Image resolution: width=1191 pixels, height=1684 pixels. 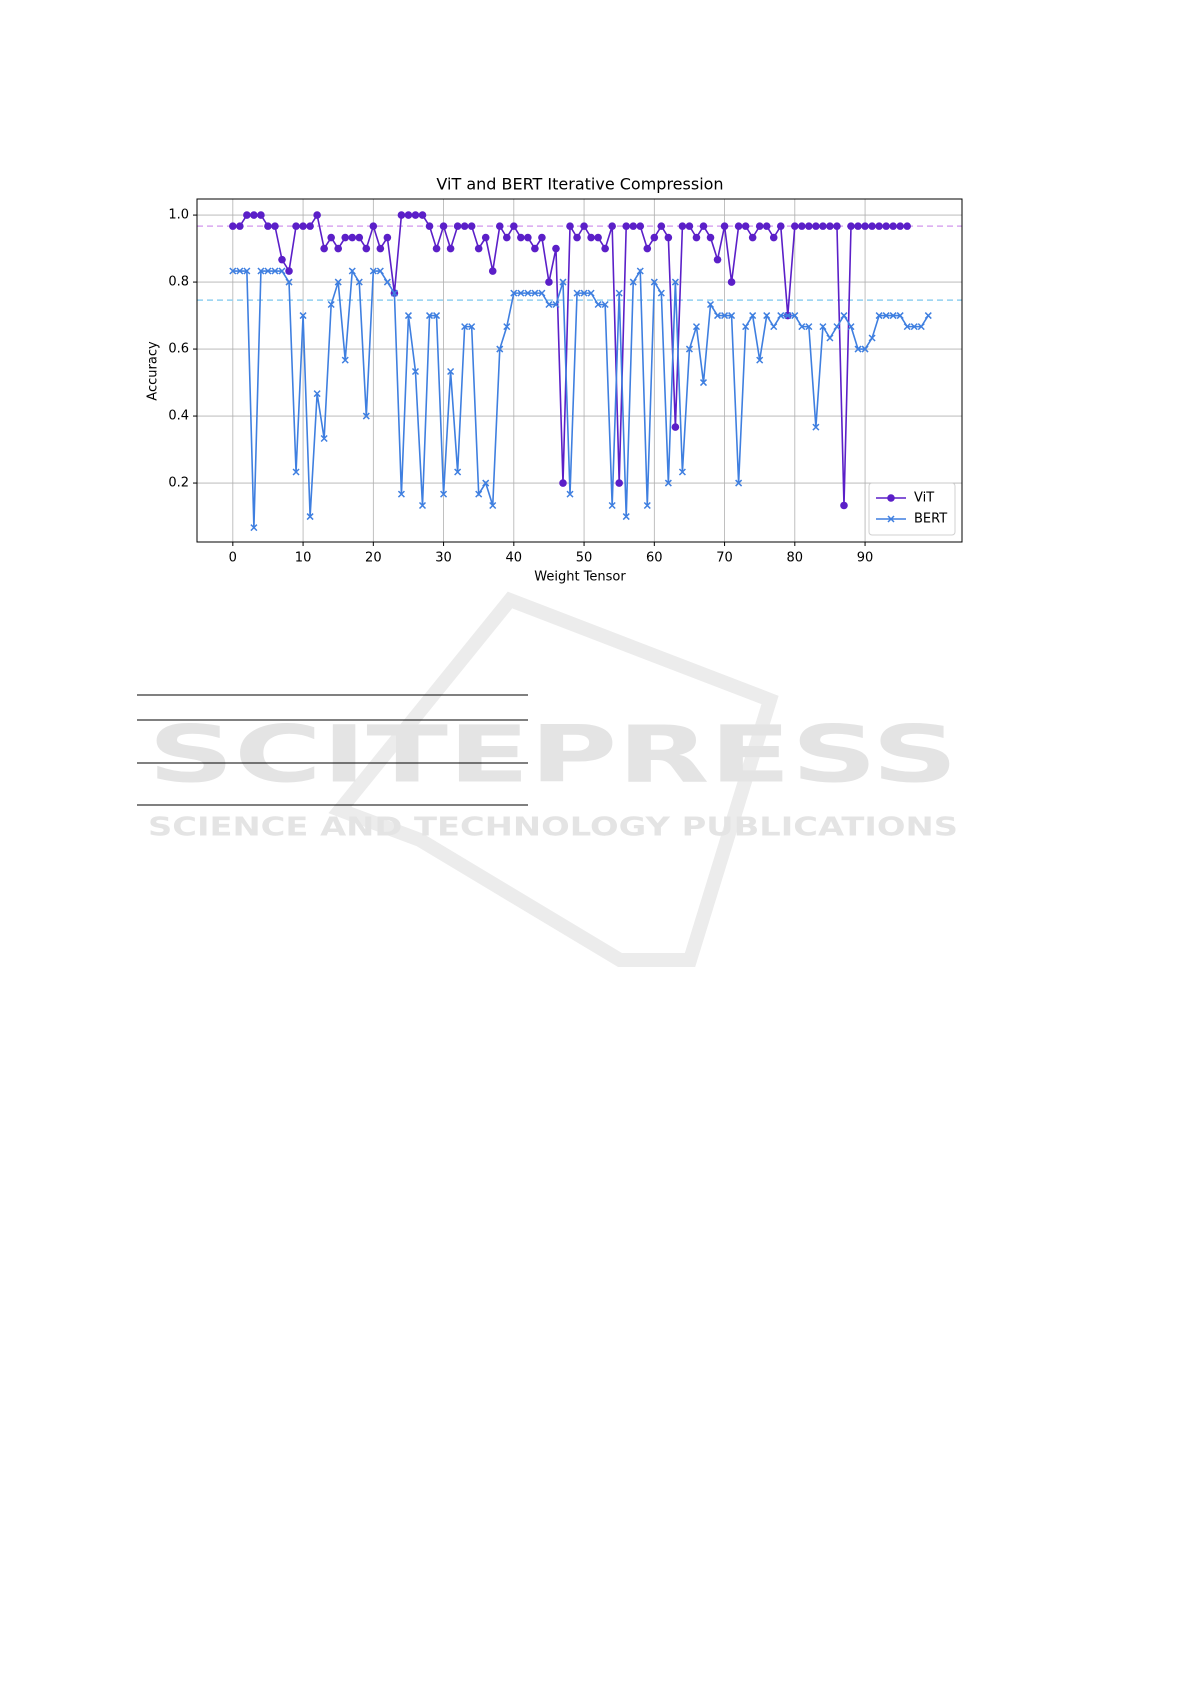 What do you see at coordinates (924, 498) in the screenshot?
I see `legend-label: ViT` at bounding box center [924, 498].